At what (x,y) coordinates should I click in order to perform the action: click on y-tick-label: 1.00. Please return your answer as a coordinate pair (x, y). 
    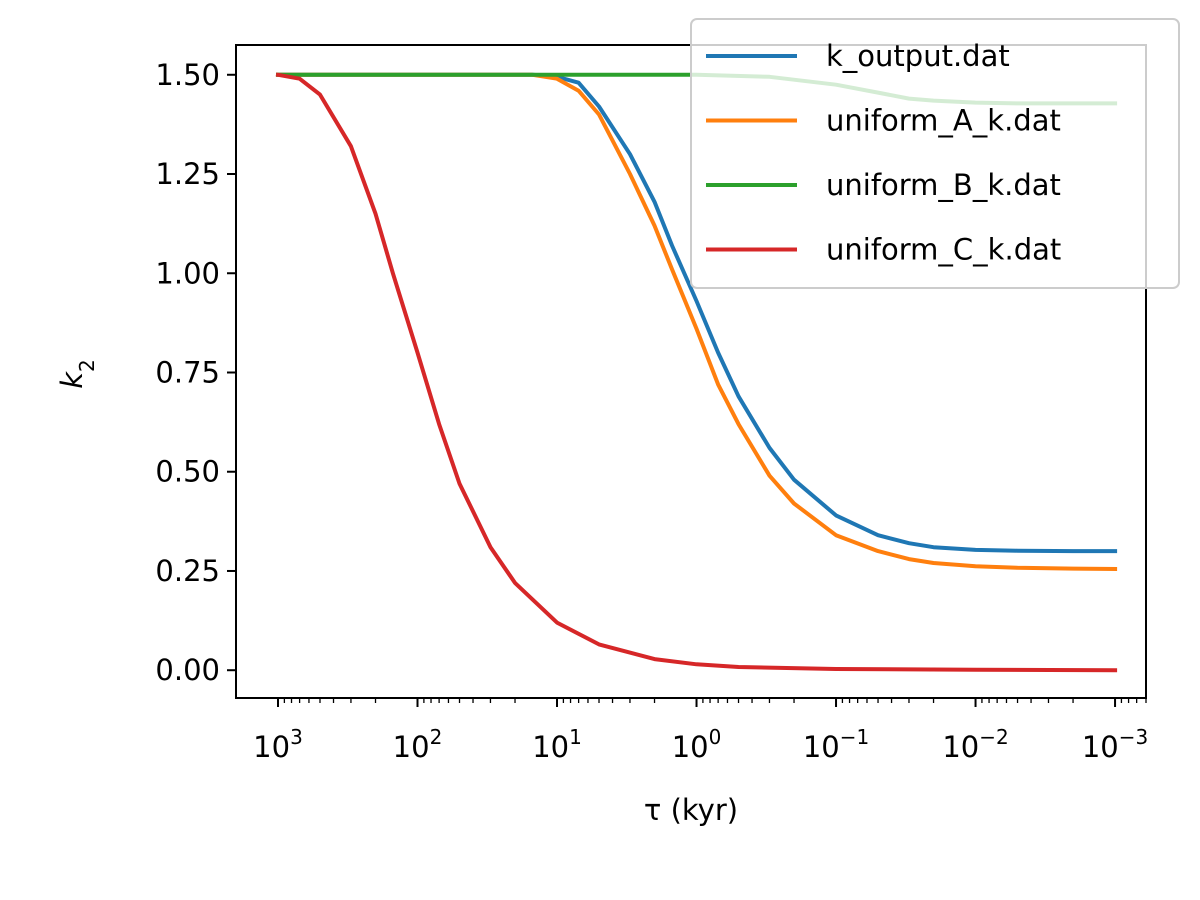
    Looking at the image, I should click on (187, 273).